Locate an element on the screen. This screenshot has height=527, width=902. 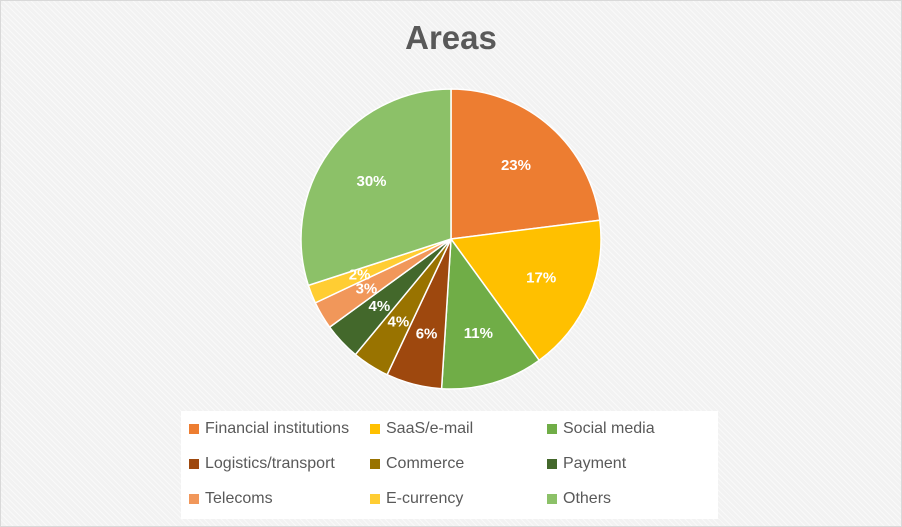
legend-item-logistics-transport: Logistics/transport is located at coordinates (262, 464).